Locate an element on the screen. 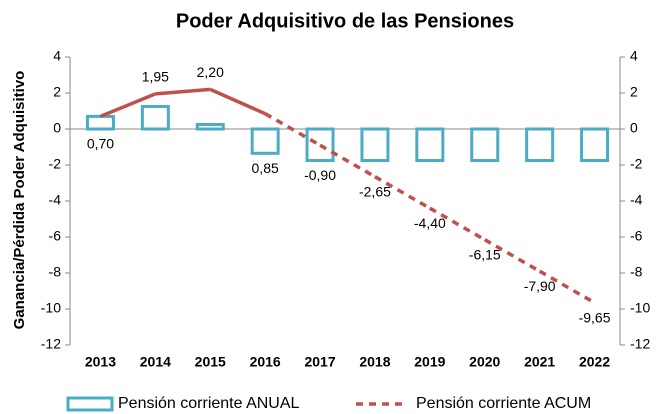 This screenshot has width=659, height=414. legend-label: Pensión corriente ACUM is located at coordinates (503, 403).